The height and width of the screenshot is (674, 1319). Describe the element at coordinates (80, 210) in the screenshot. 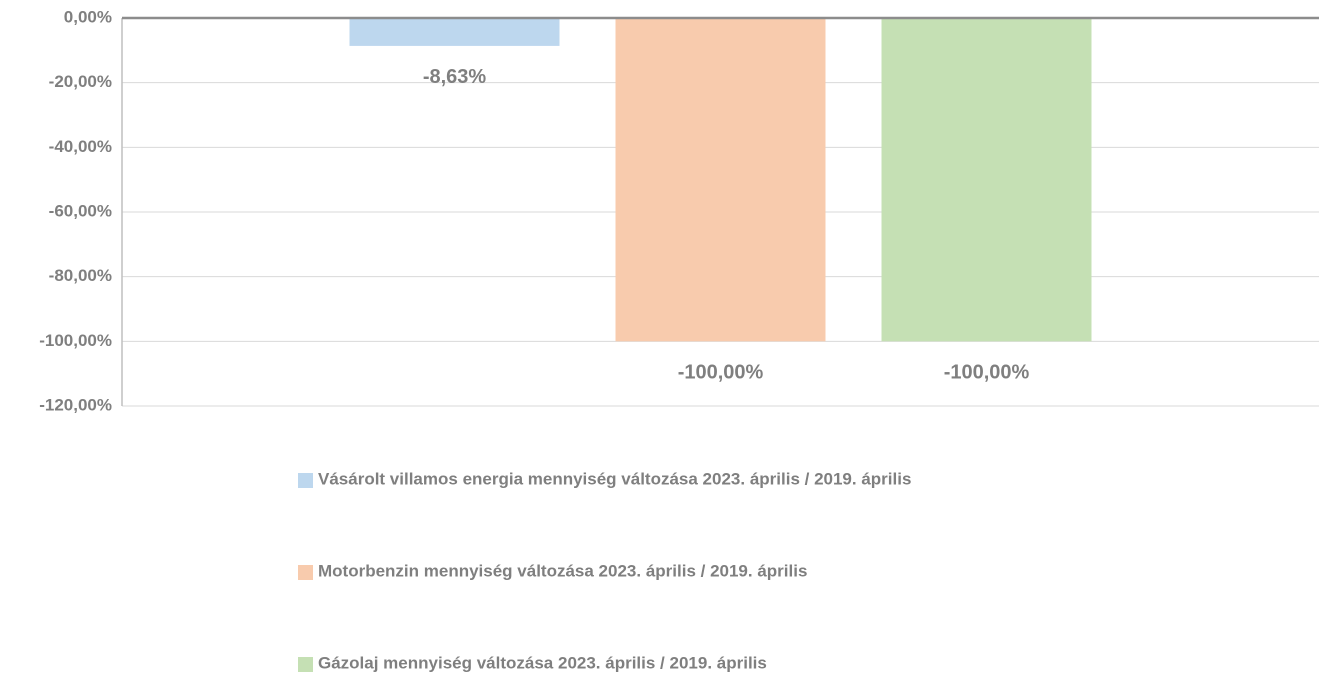

I see `y-tick-label: -60,00%` at that location.